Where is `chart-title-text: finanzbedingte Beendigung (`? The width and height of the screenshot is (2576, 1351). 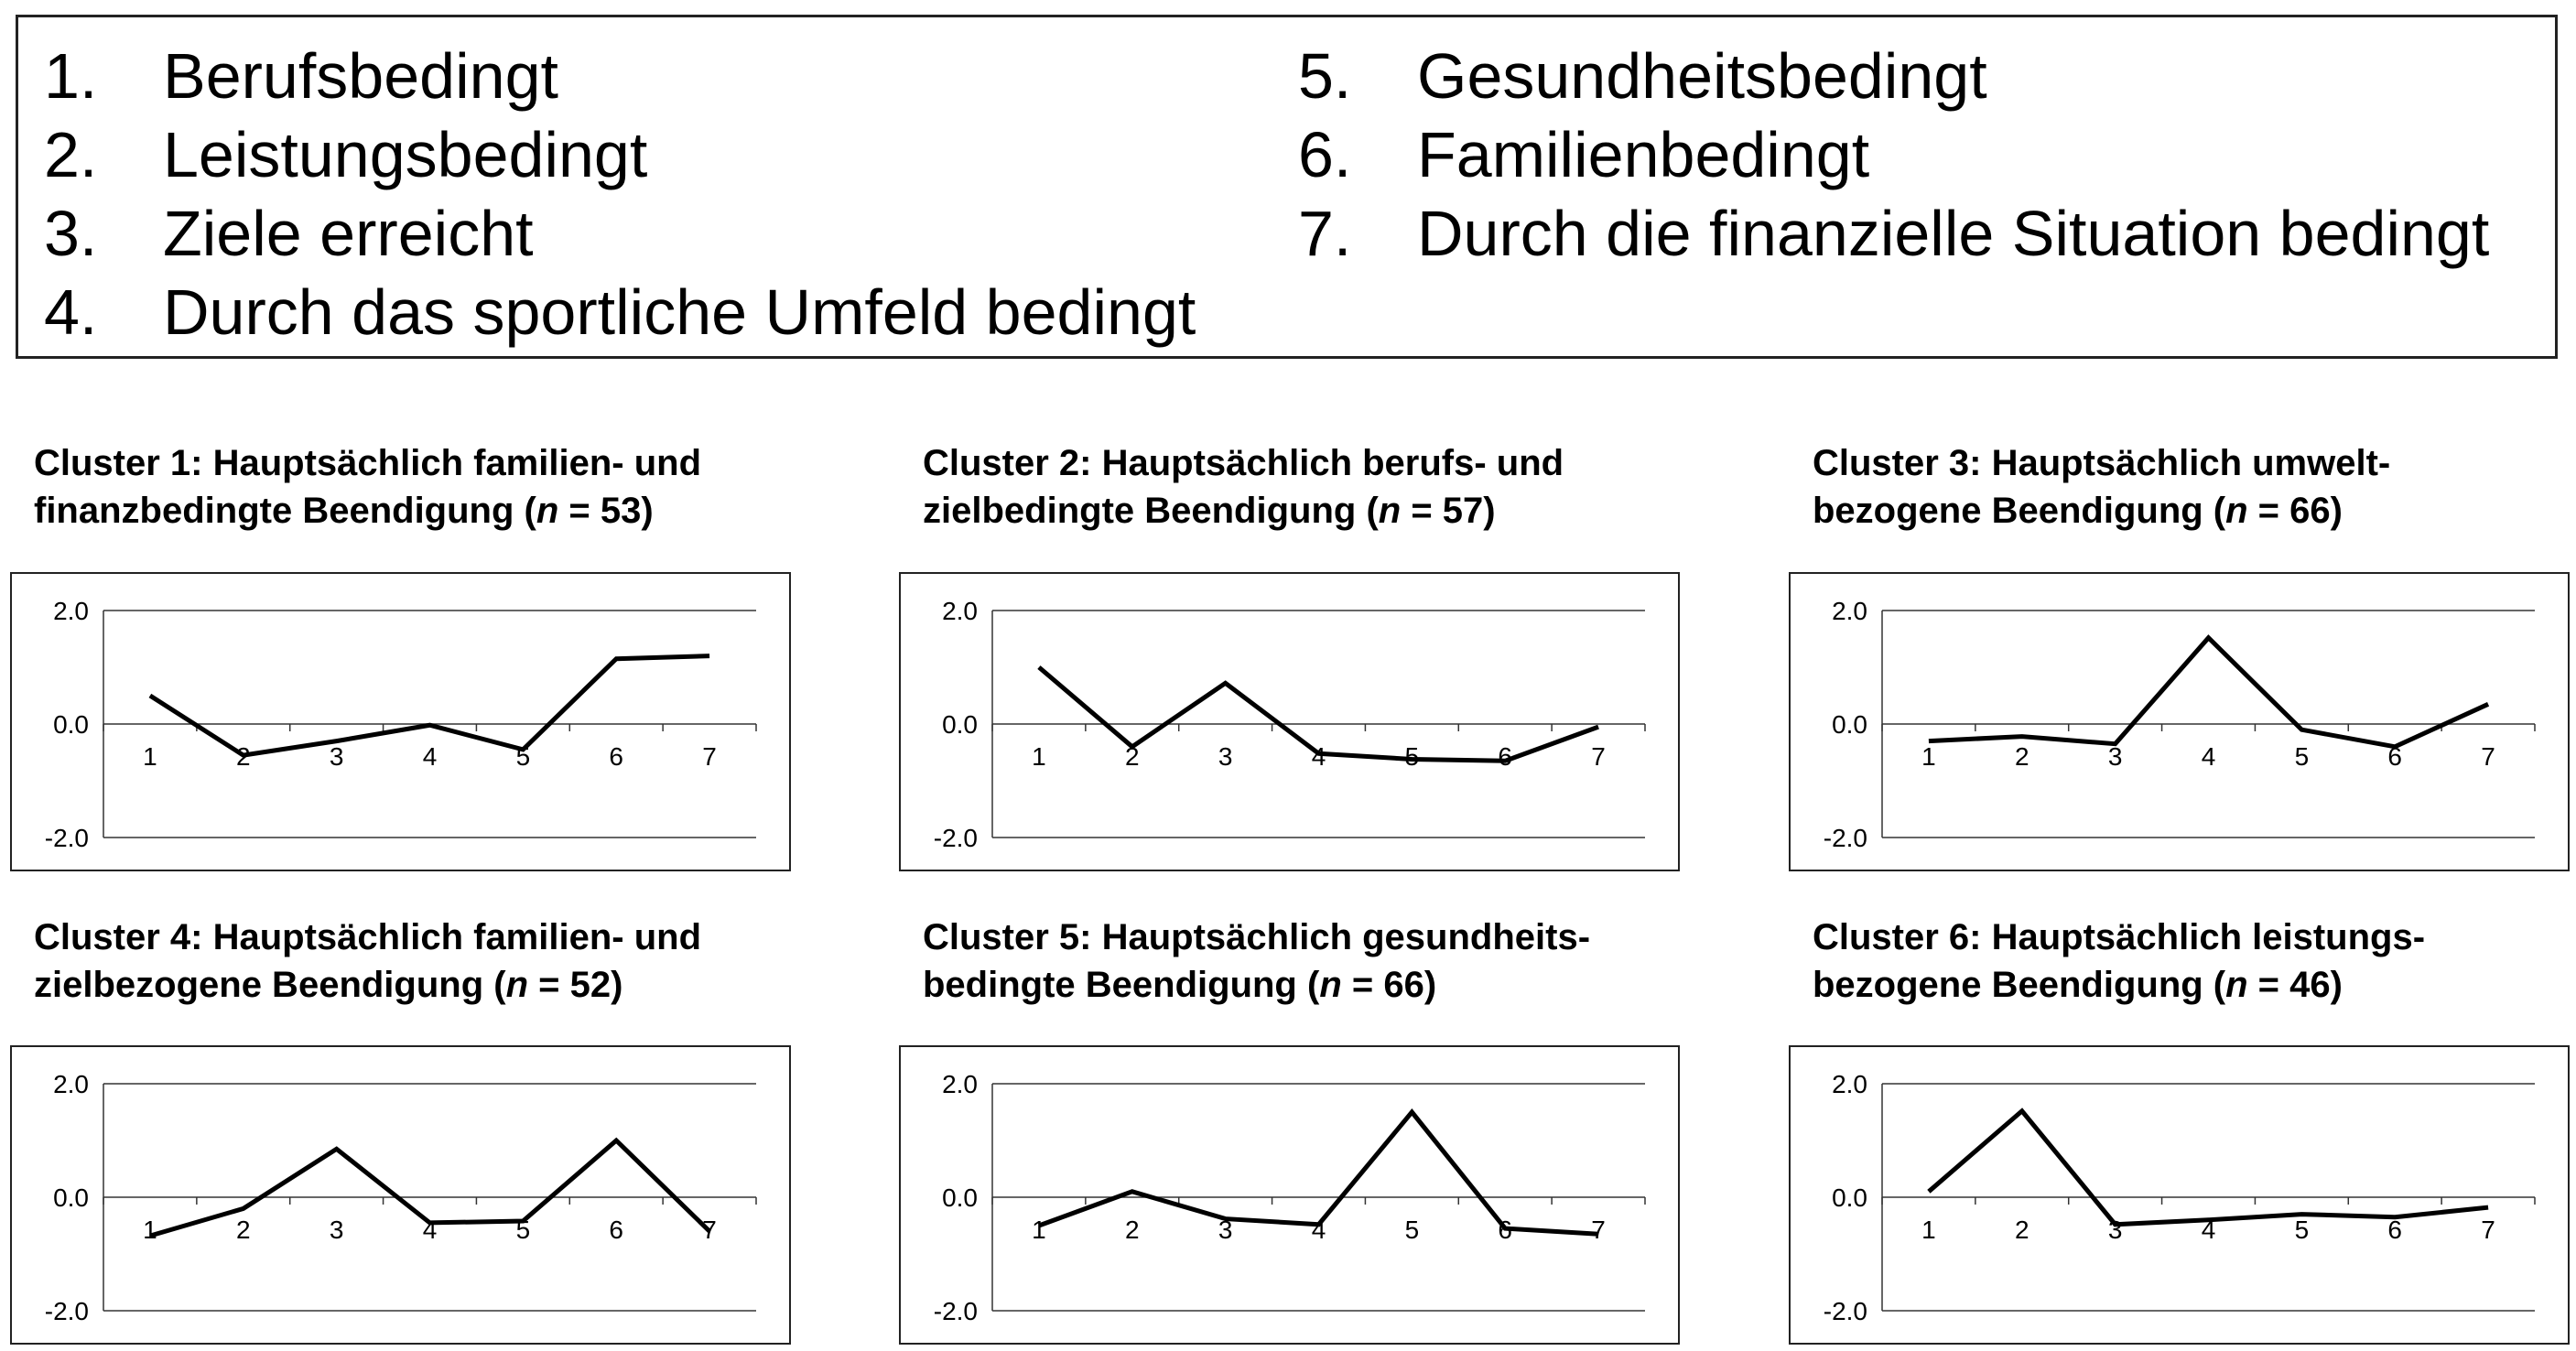 chart-title-text: finanzbedingte Beendigung ( is located at coordinates (285, 511).